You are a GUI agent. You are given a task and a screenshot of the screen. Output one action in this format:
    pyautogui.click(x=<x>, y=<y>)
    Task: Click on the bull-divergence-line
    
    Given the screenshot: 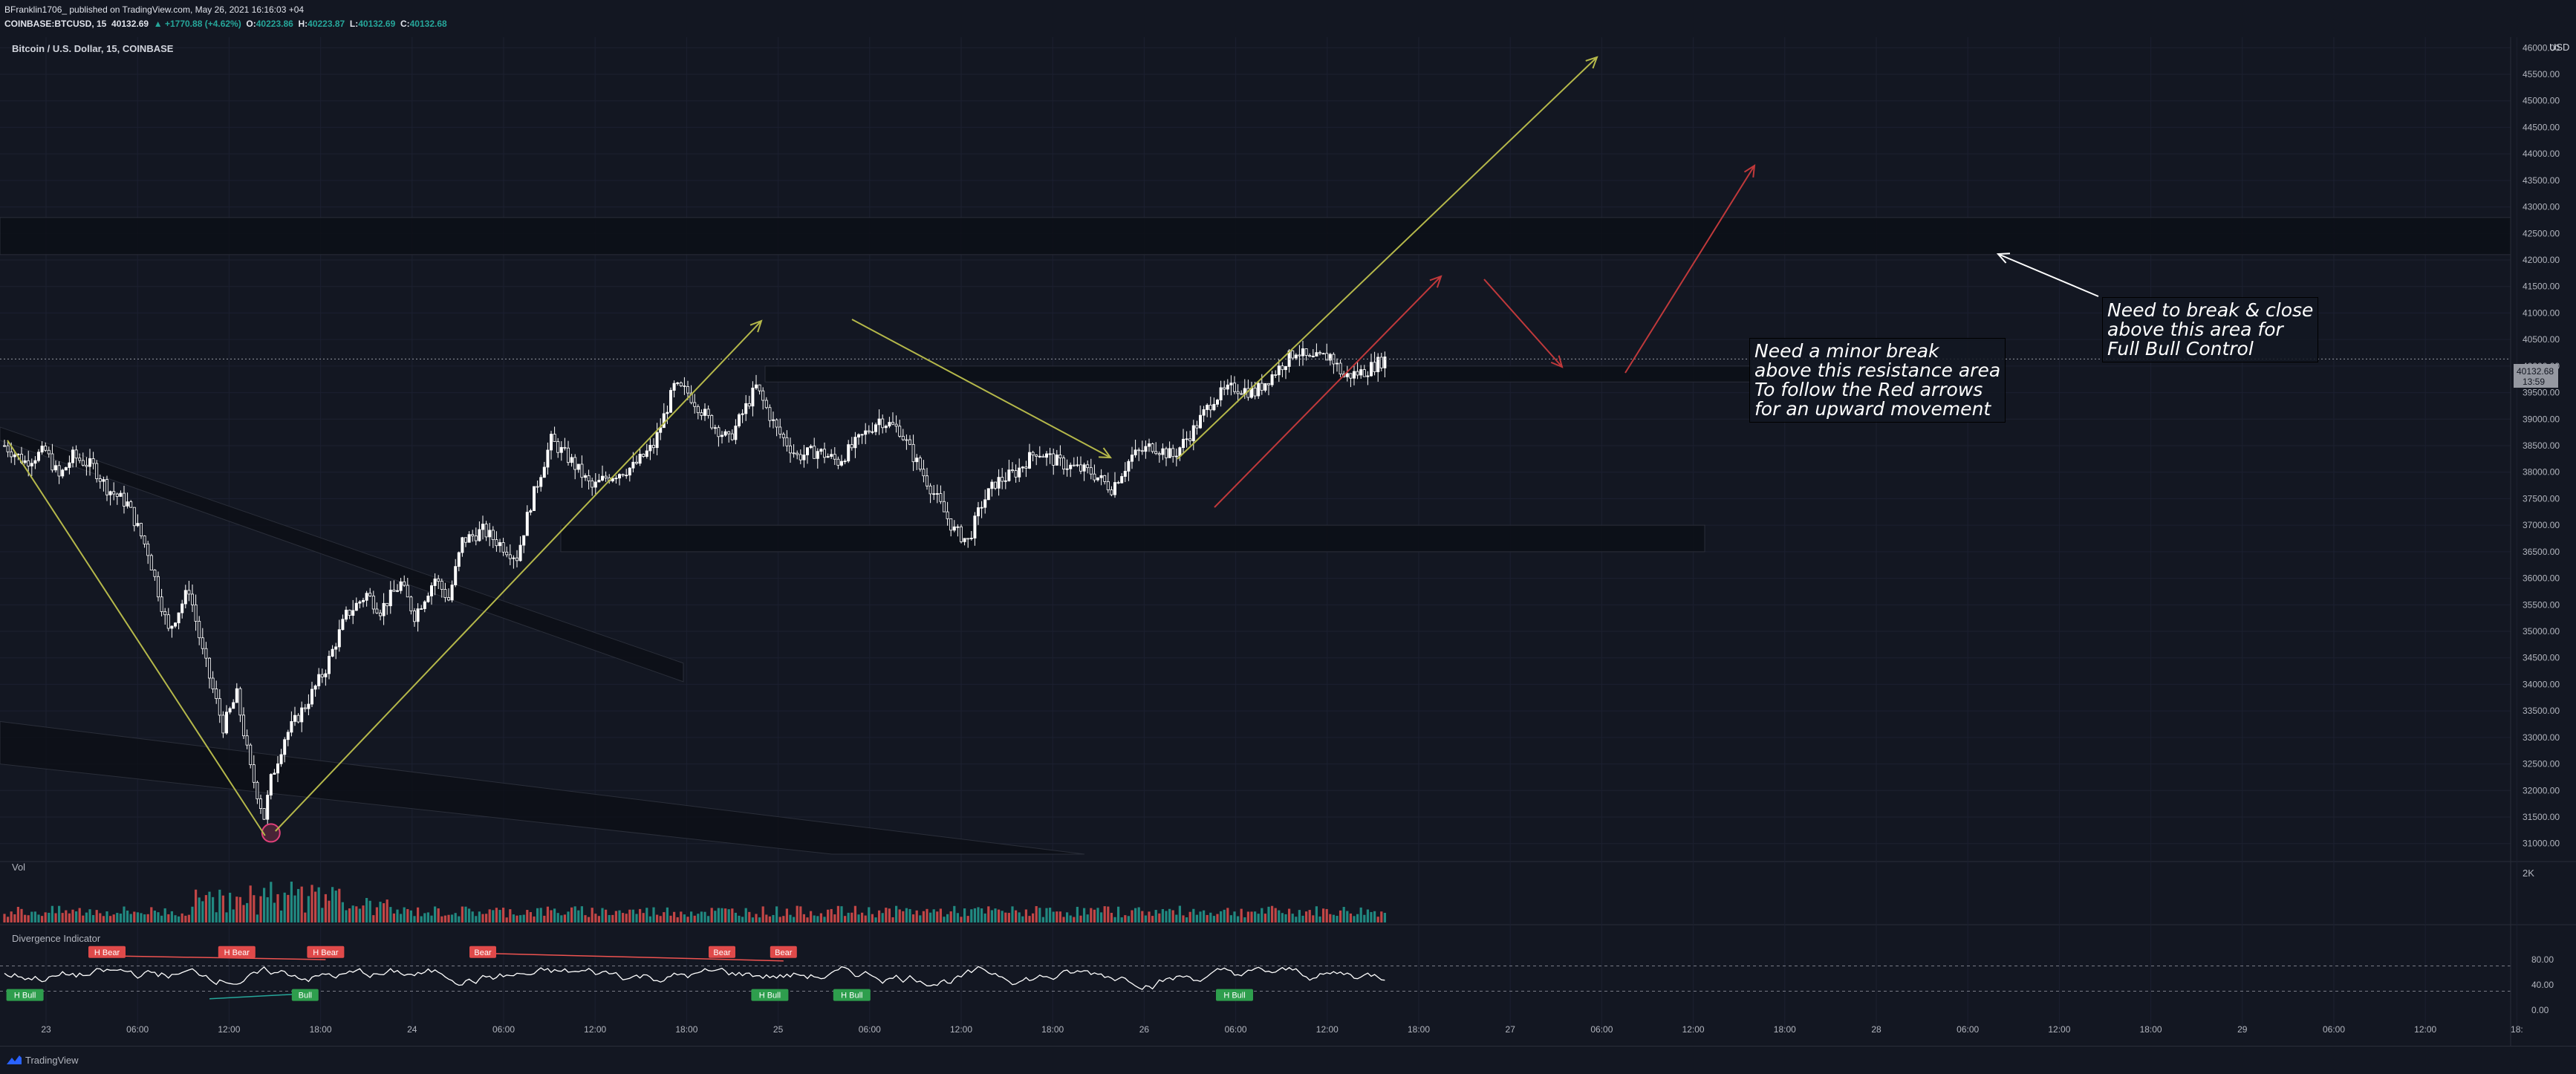 What is the action you would take?
    pyautogui.click(x=257, y=996)
    